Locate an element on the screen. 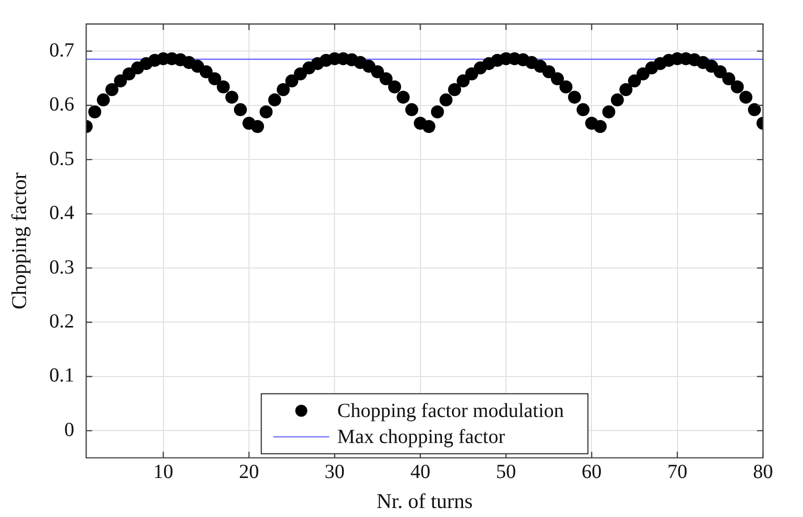 The width and height of the screenshot is (803, 517). x-tick-label: 50 is located at coordinates (506, 472).